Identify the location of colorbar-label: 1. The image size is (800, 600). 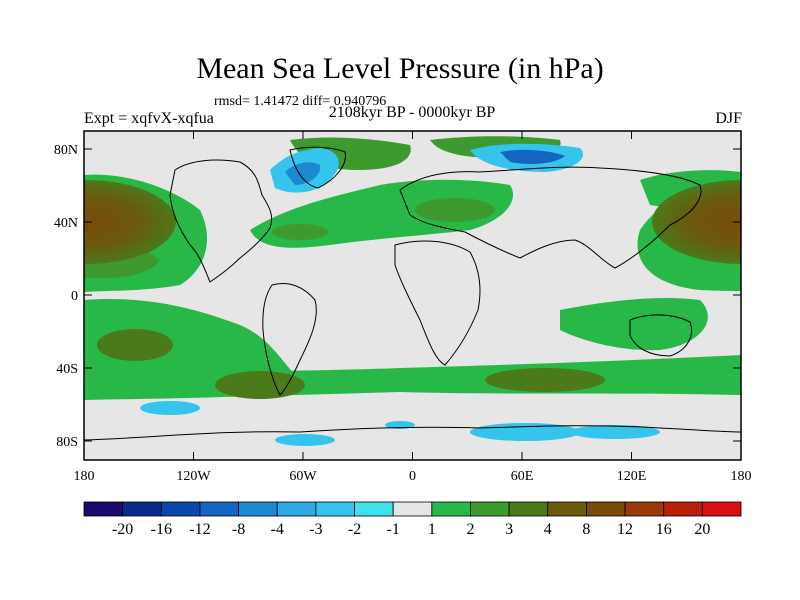
(432, 529).